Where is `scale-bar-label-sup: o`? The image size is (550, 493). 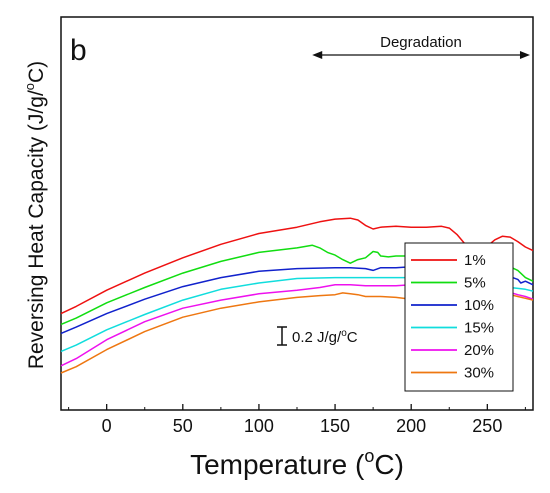
scale-bar-label-sup: o is located at coordinates (344, 333).